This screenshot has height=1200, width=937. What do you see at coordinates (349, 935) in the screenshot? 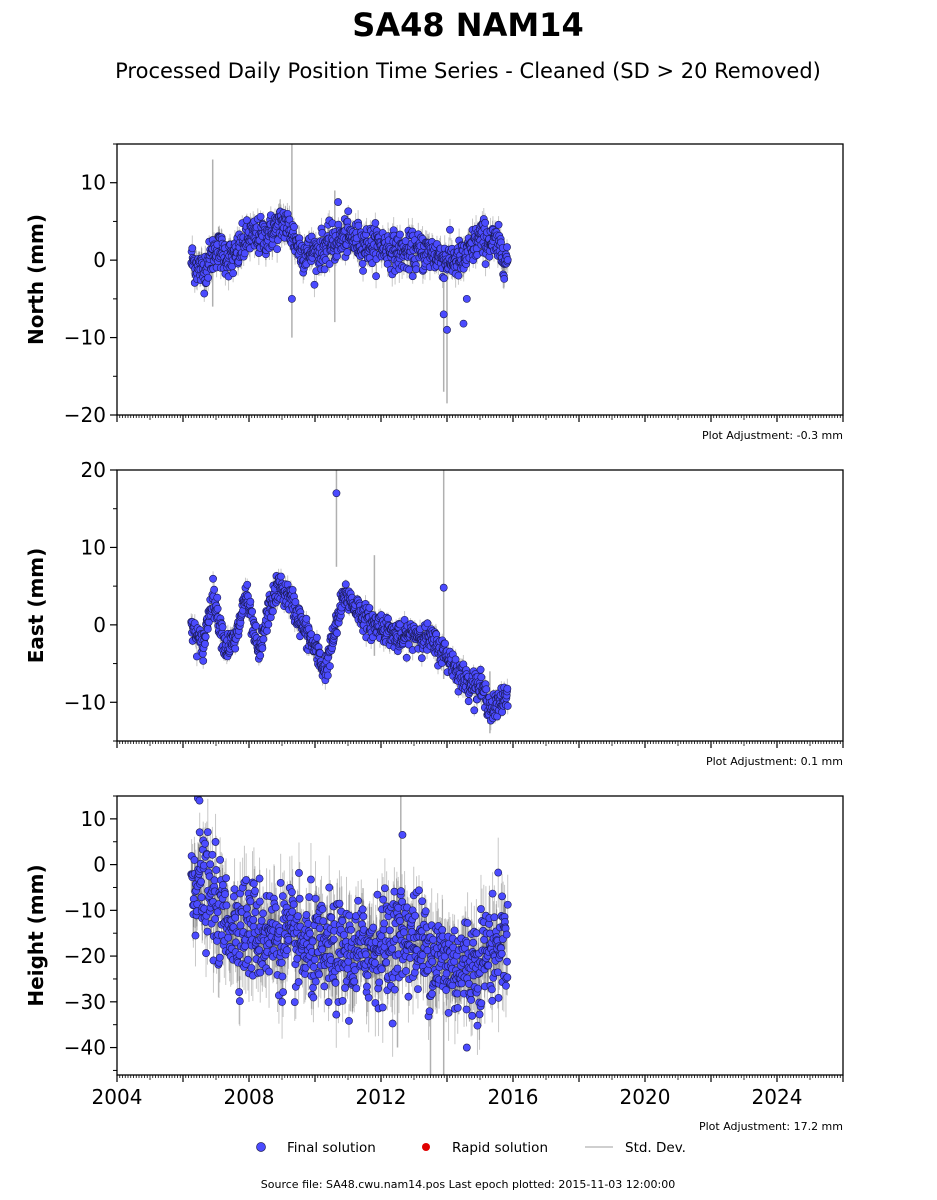
I see `height-plot-area` at bounding box center [349, 935].